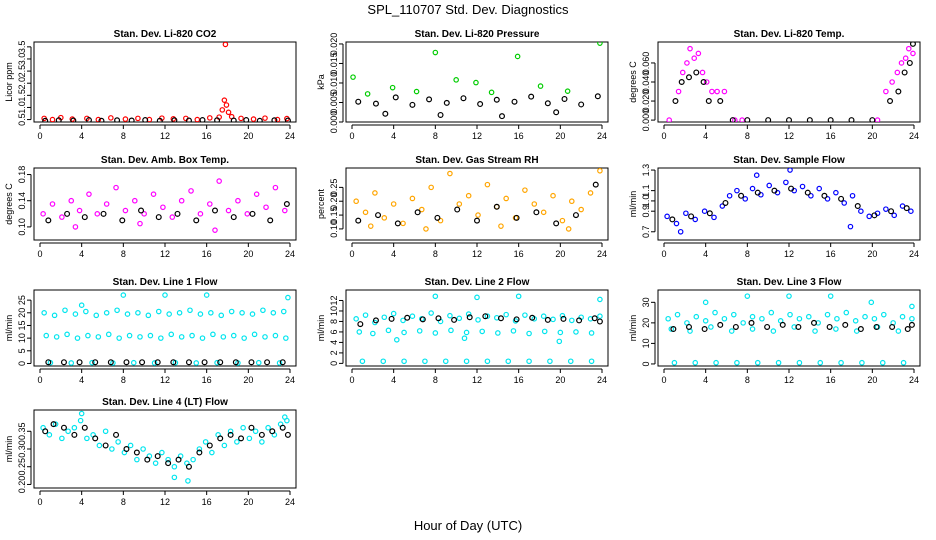 The height and width of the screenshot is (540, 936). What do you see at coordinates (334, 44) in the screenshot?
I see `y-tick-label: 0.020` at bounding box center [334, 44].